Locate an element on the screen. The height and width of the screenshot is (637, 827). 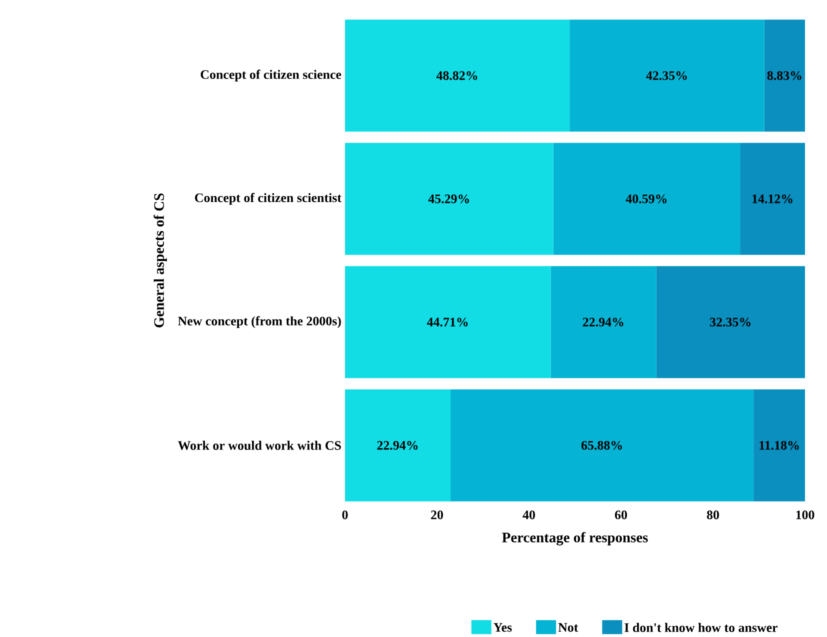
x-tick-label: 20 is located at coordinates (437, 515).